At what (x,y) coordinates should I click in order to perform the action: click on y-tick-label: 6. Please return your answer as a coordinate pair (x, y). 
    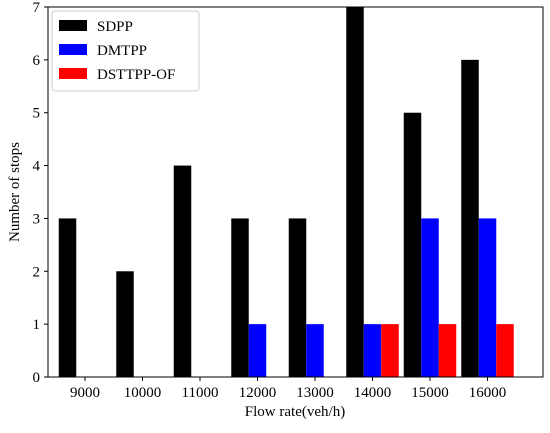
    Looking at the image, I should click on (37, 61).